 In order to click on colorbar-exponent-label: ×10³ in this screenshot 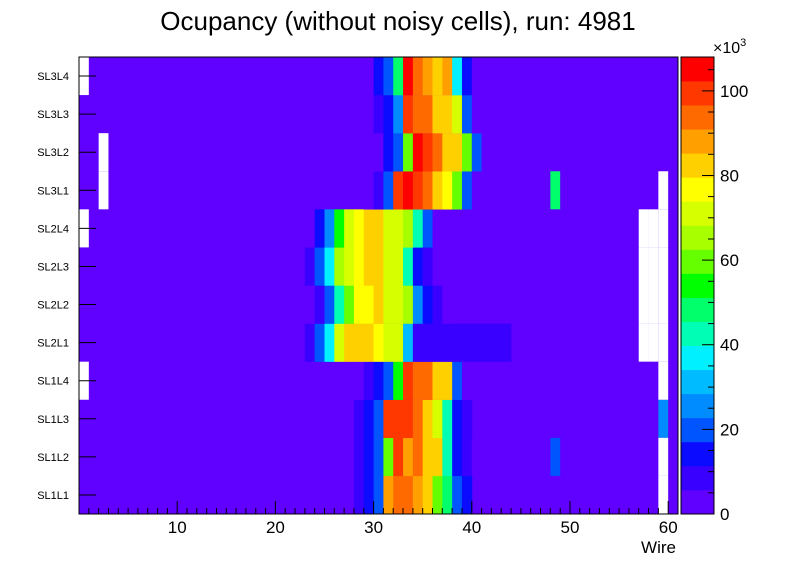, I will do `click(729, 47)`.